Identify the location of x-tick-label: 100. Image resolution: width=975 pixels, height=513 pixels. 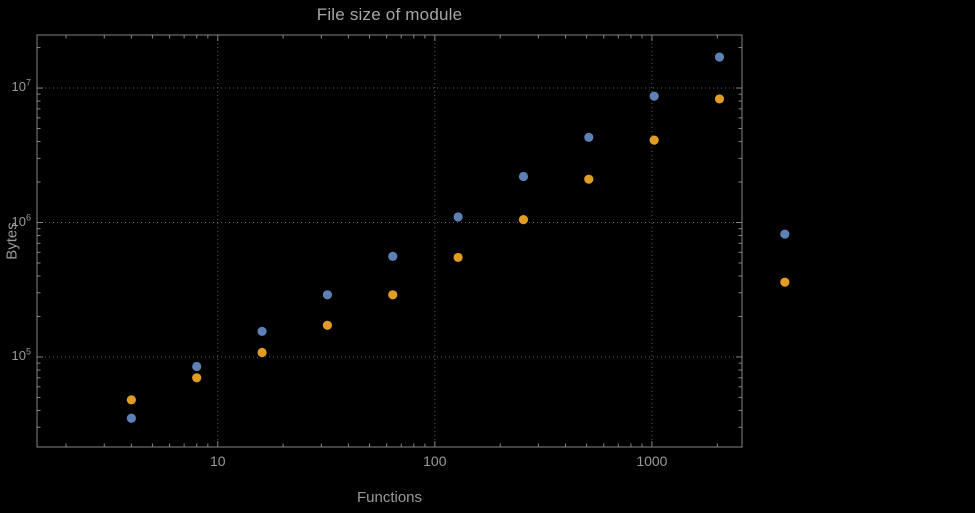
(435, 461).